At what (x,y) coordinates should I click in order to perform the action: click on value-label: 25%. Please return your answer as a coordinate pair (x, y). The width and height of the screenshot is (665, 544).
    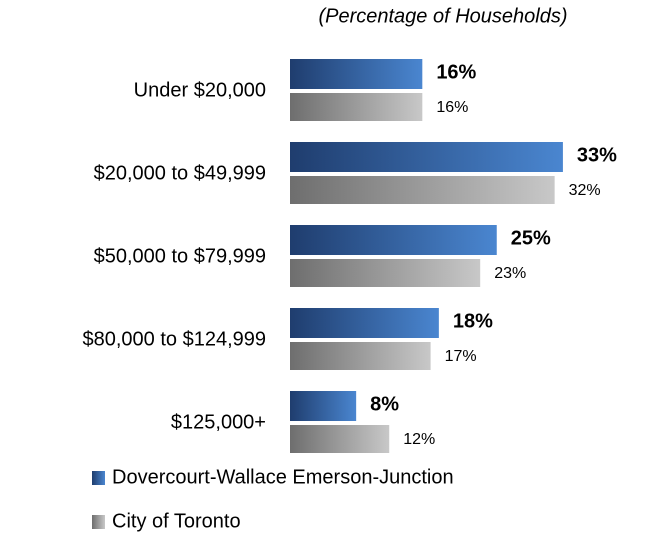
    Looking at the image, I should click on (531, 238).